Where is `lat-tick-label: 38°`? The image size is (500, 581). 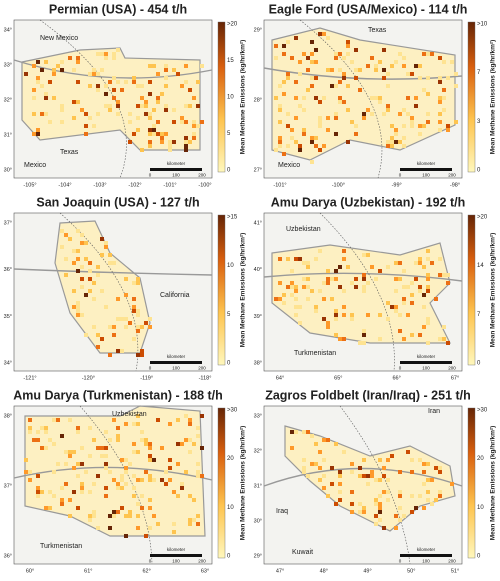 lat-tick-label: 38° is located at coordinates (258, 363).